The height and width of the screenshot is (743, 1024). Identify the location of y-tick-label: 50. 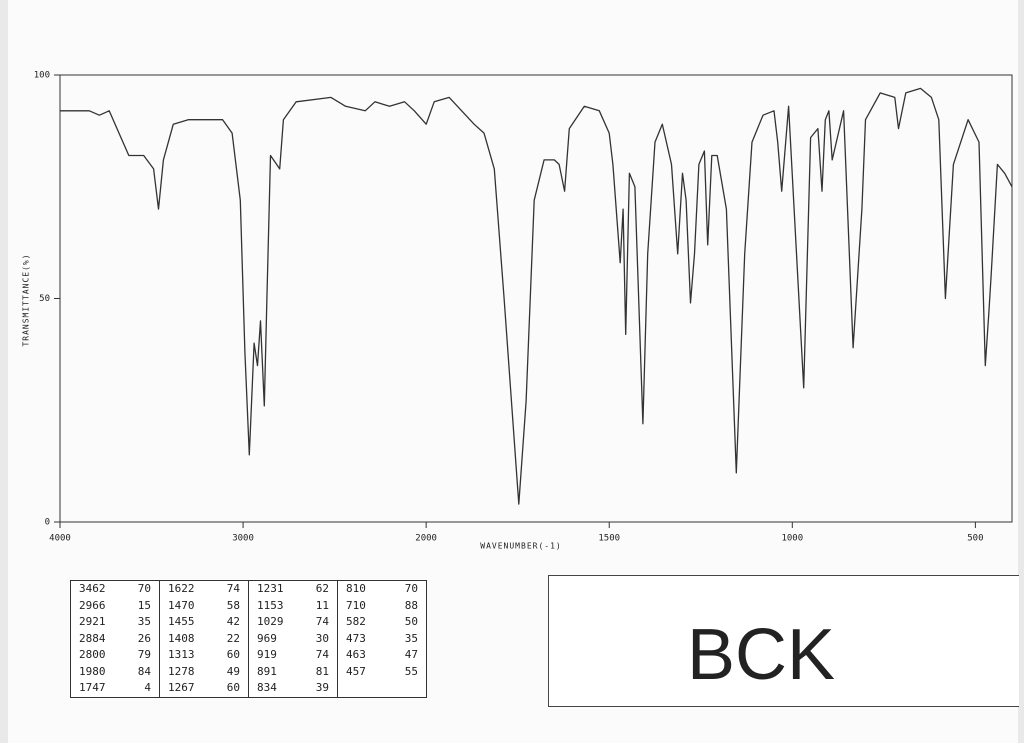
(44, 299).